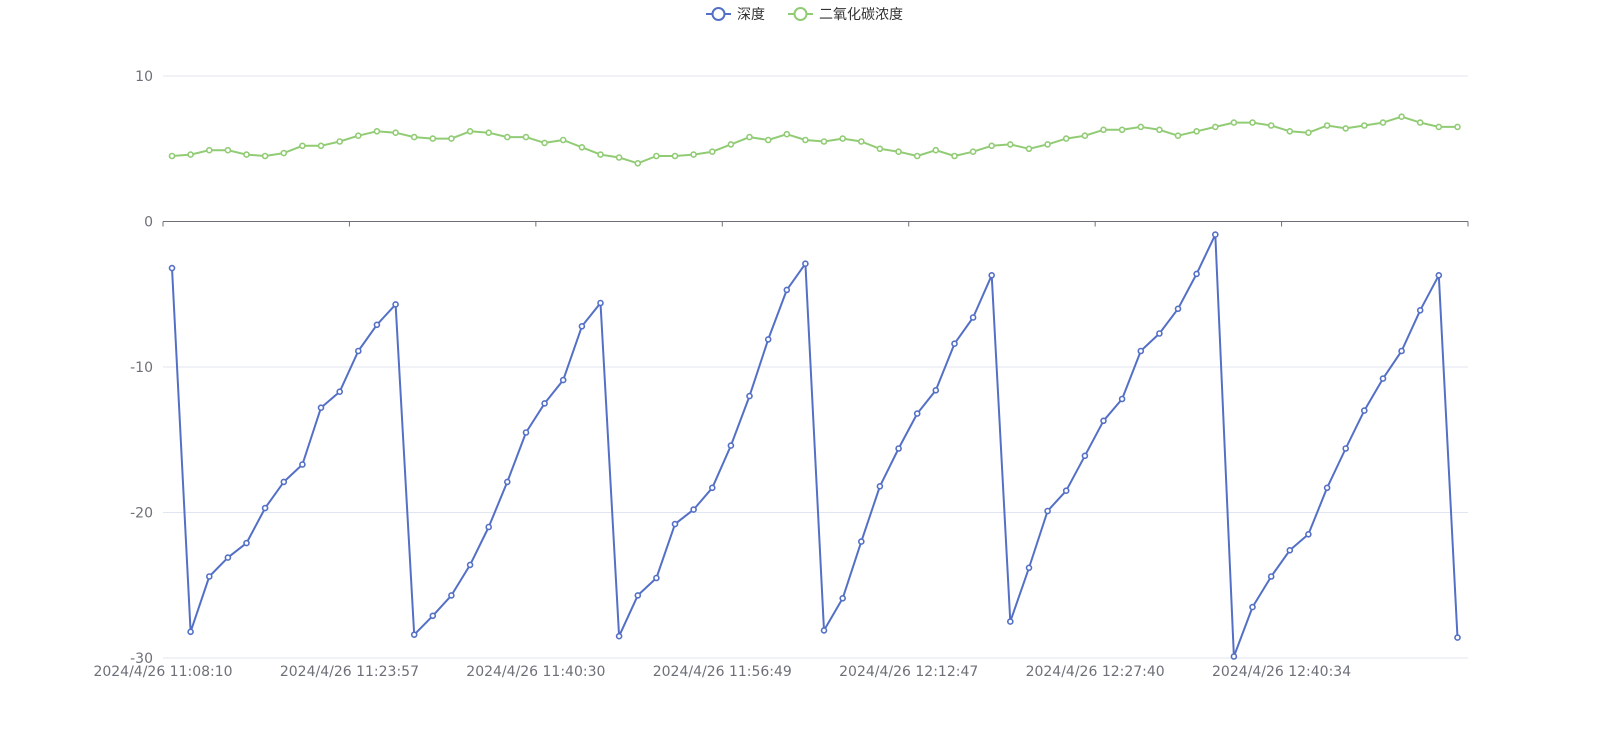  I want to click on x-tick-label: 2024/4/26 11:56:49, so click(722, 672).